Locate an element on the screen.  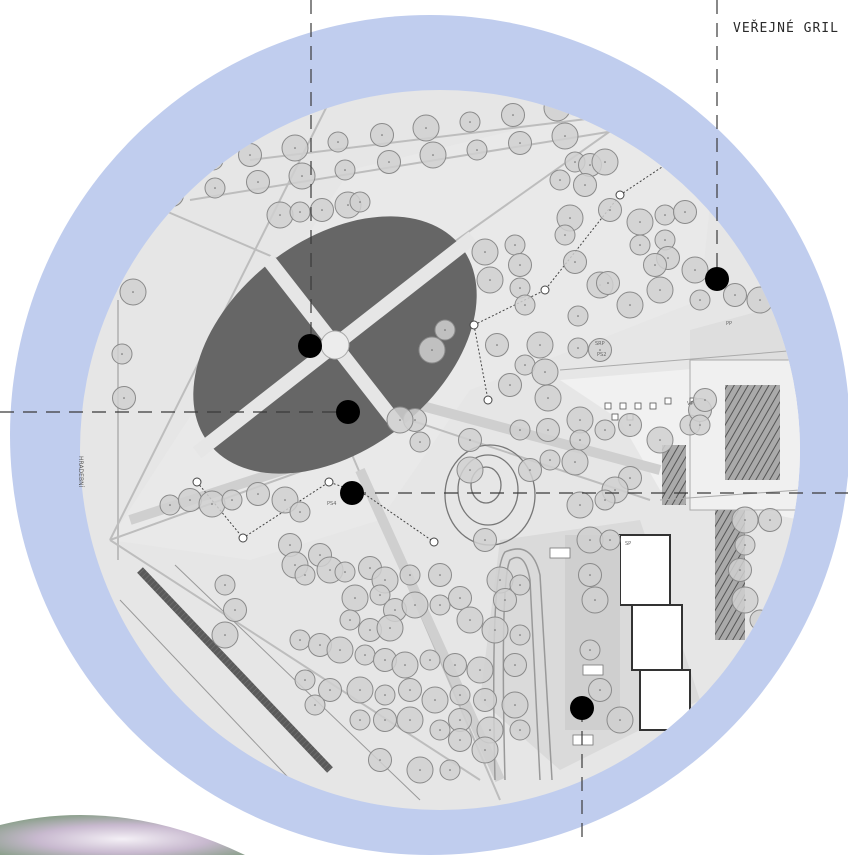
public-grill-label: VEŘEJNÉ GRIL is located at coordinates (786, 28).